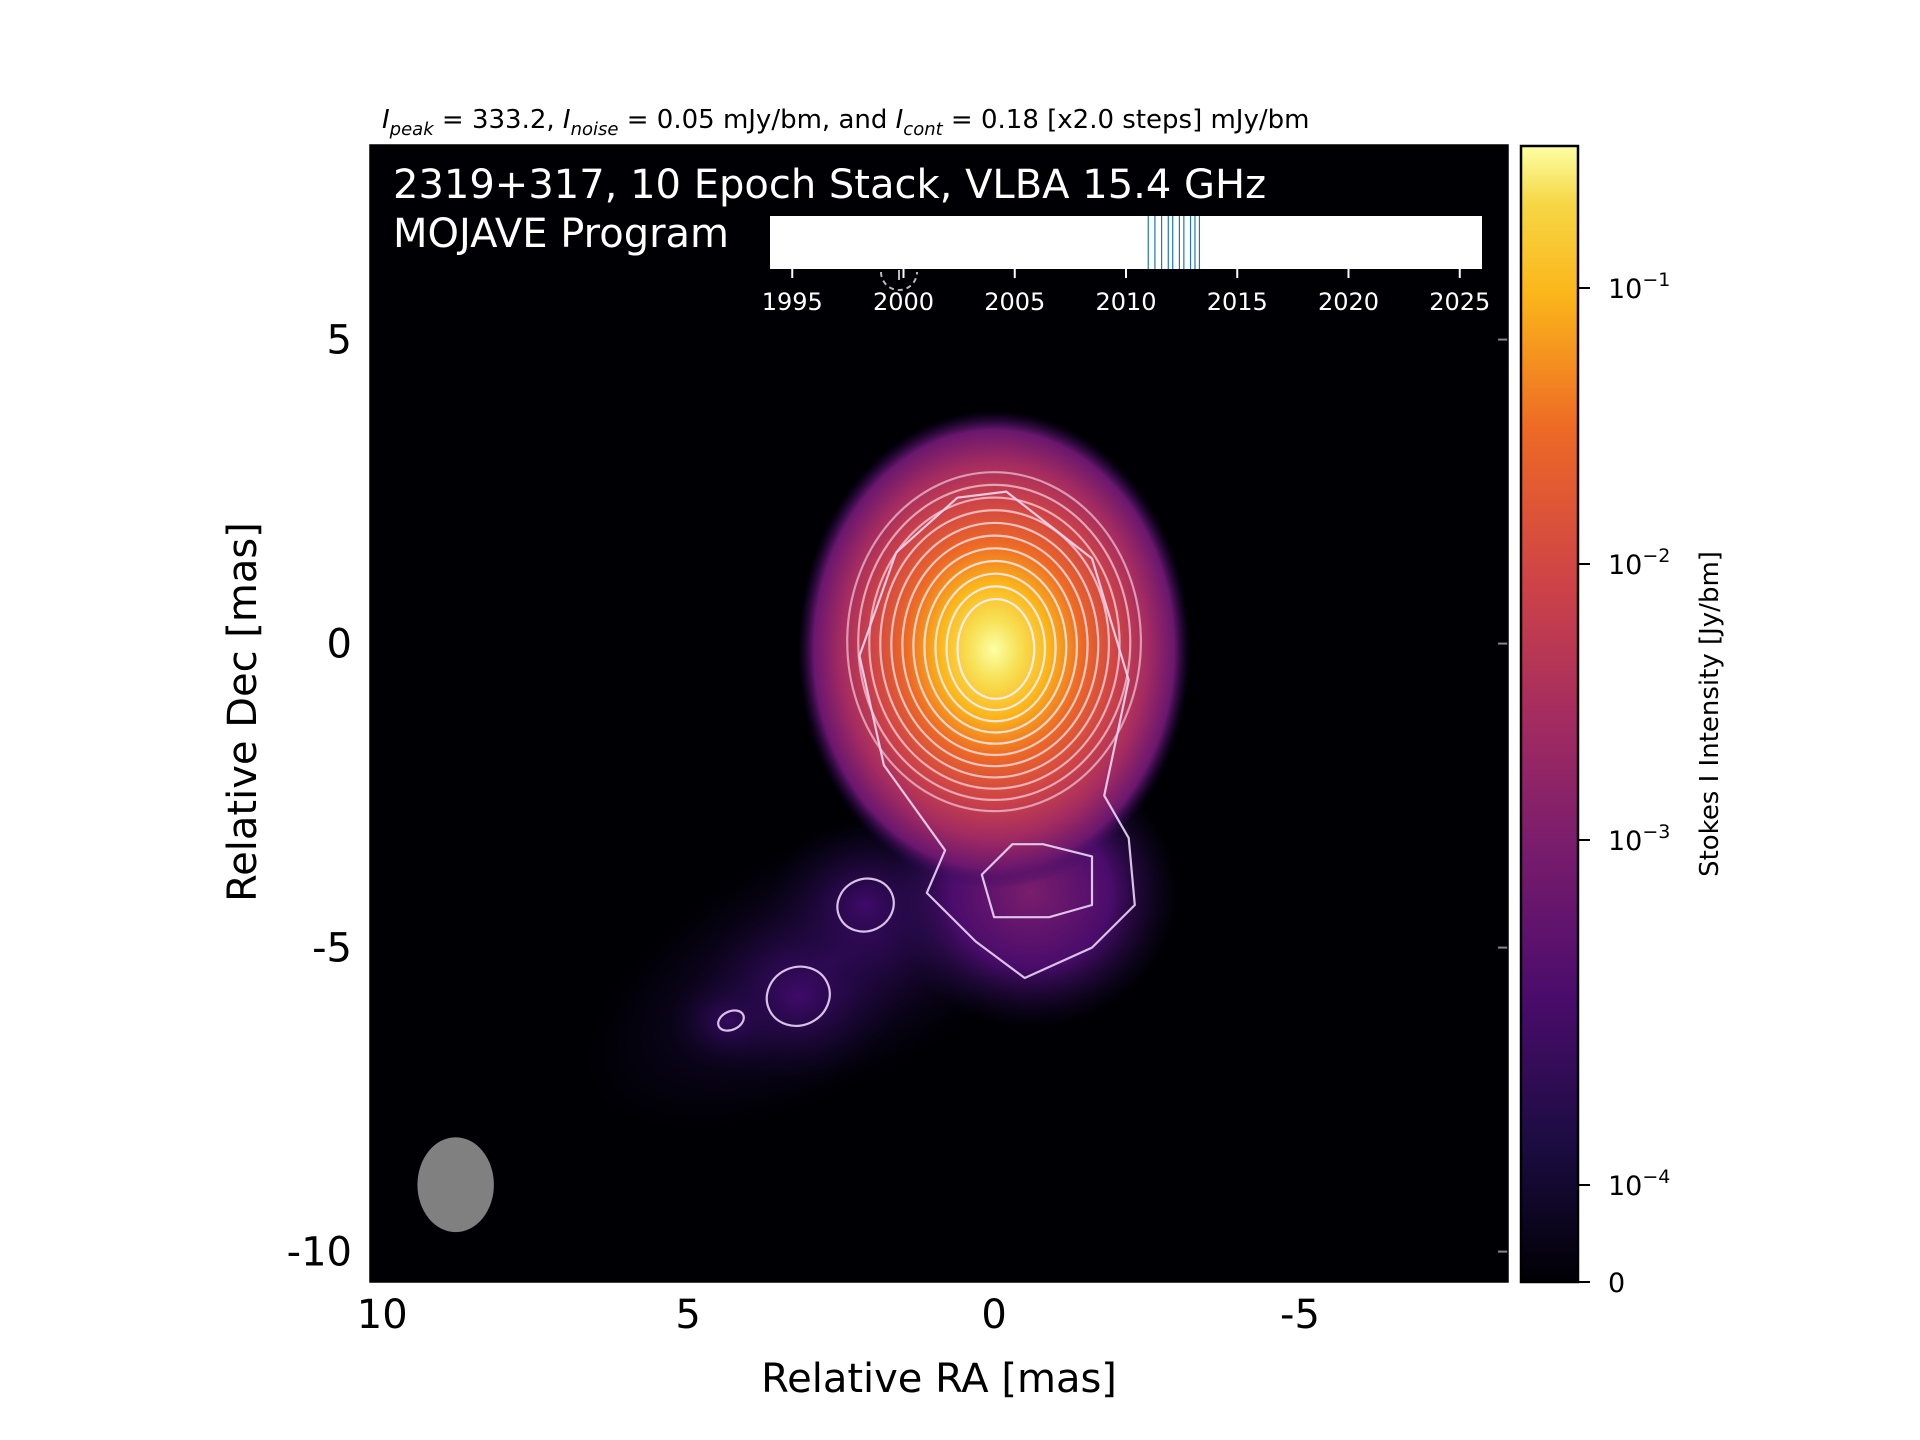 This screenshot has width=1920, height=1440. Describe the element at coordinates (1549, 714) in the screenshot. I see `colorbar-scale` at that location.